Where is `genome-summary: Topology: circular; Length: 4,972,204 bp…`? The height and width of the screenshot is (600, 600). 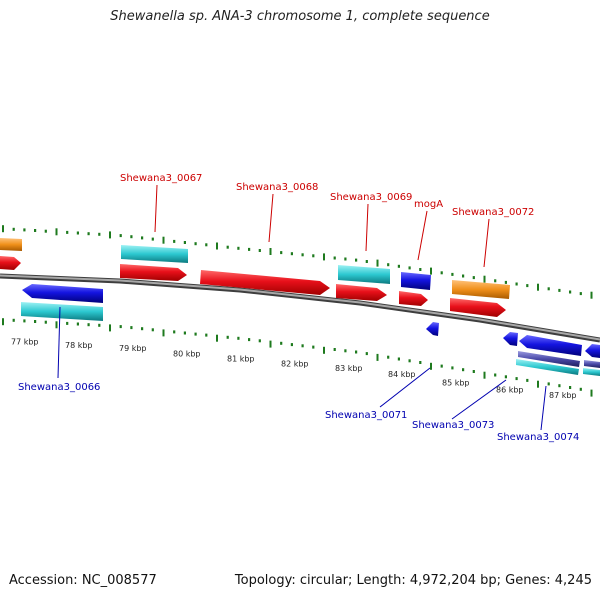 genome-summary: Topology: circular; Length: 4,972,204 bp… is located at coordinates (413, 580).